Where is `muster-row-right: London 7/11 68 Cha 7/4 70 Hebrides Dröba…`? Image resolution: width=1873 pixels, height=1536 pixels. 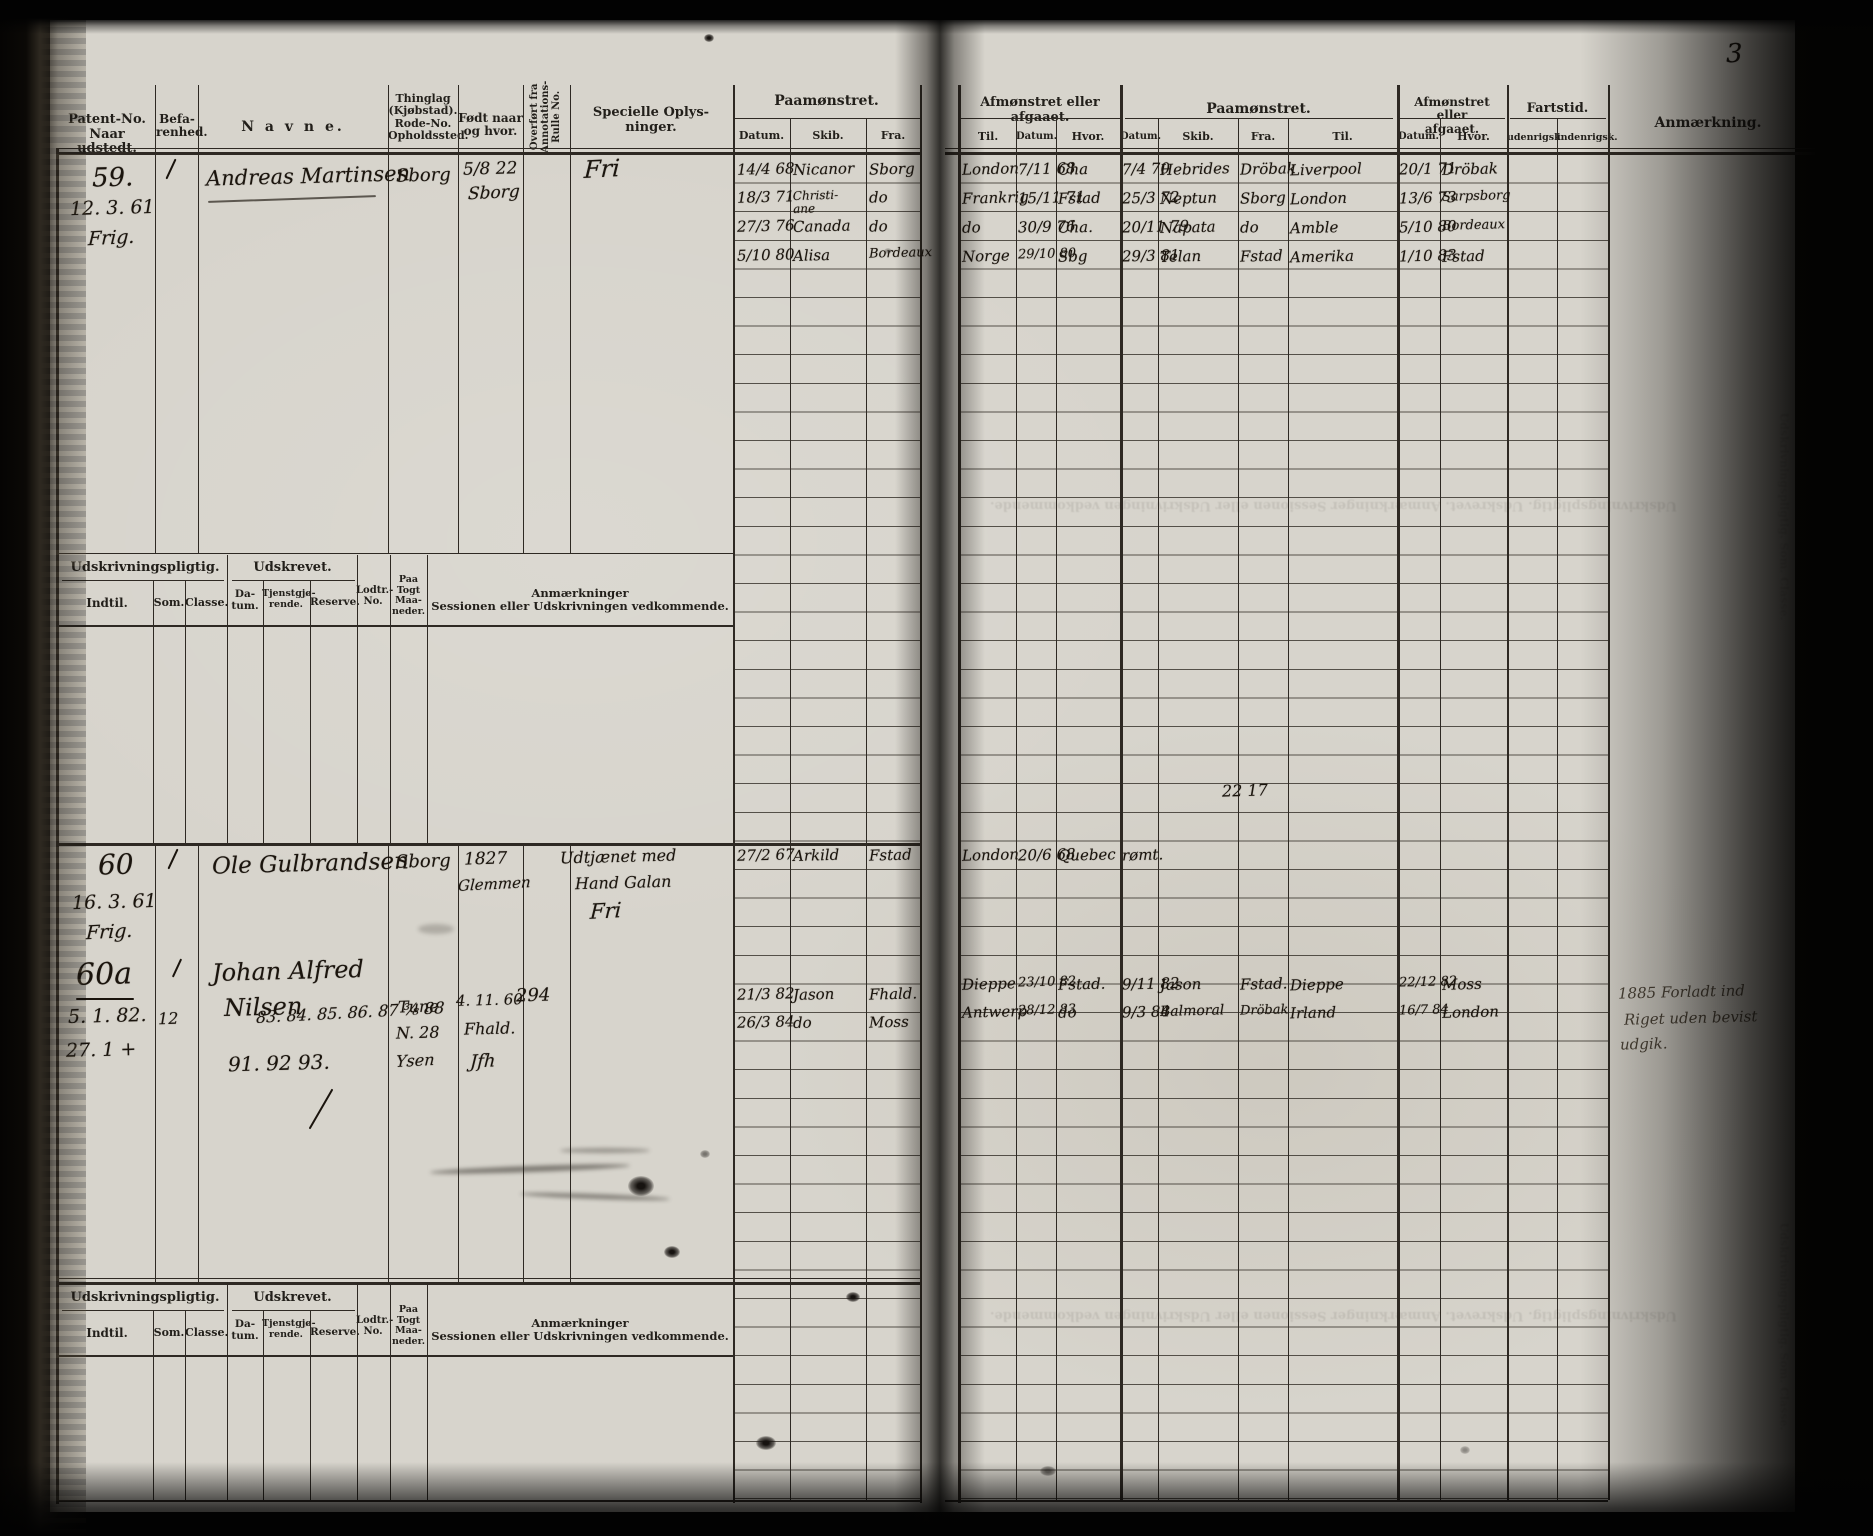
muster-row-right: London 7/11 68 Cha 7/4 70 Hebrides Dröba… is located at coordinates (1284, 174).